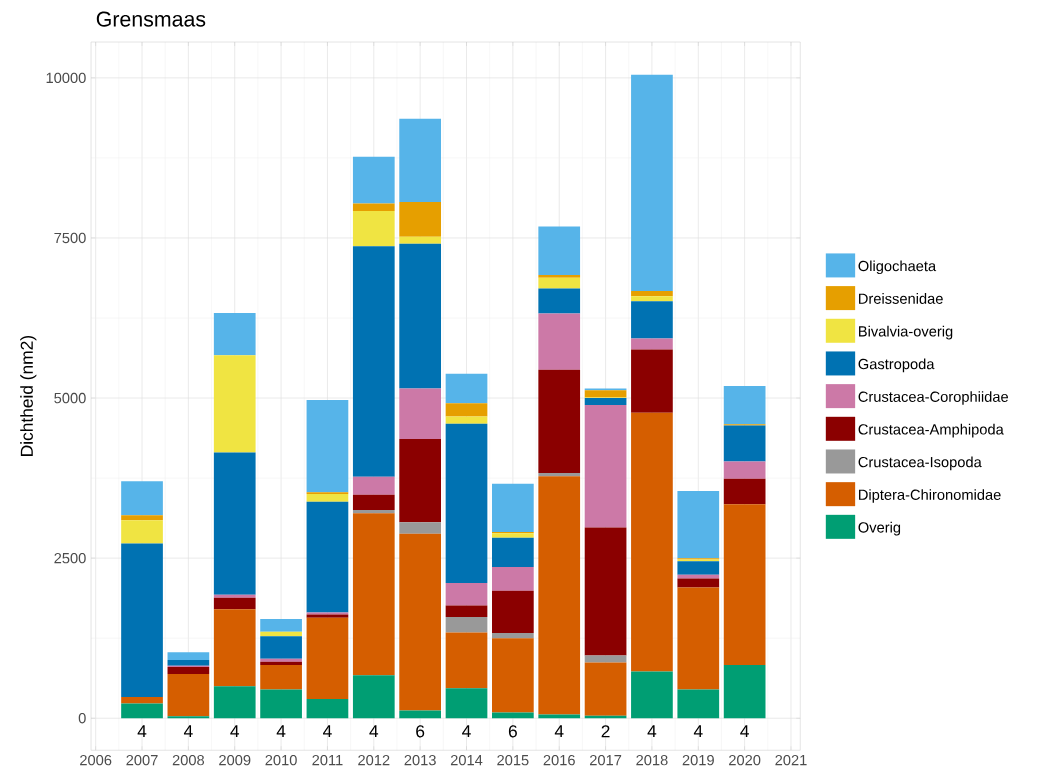 The image size is (1043, 776). I want to click on x-tick-label: 2018, so click(652, 760).